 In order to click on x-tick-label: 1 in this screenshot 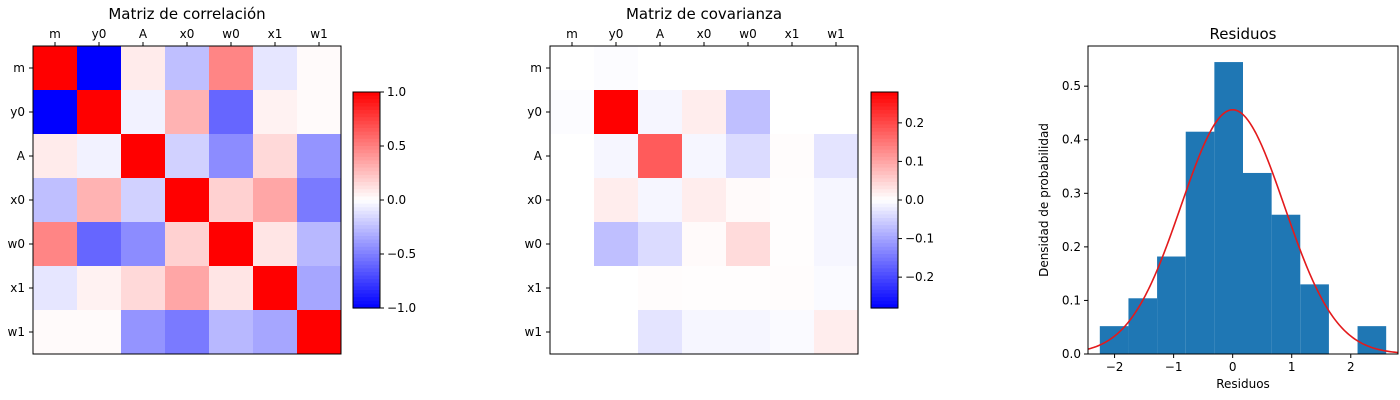, I will do `click(1292, 367)`.